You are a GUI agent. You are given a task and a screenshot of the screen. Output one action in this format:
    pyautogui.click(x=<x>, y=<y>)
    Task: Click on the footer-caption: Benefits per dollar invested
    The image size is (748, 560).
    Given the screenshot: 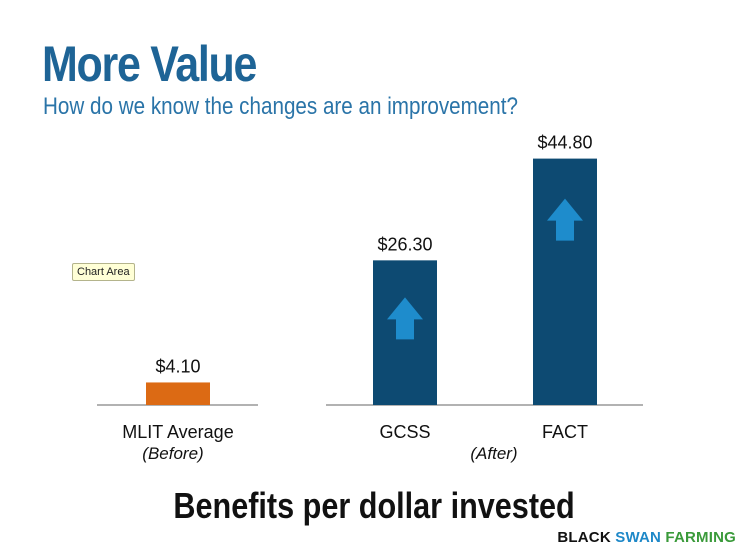 What is the action you would take?
    pyautogui.click(x=374, y=506)
    